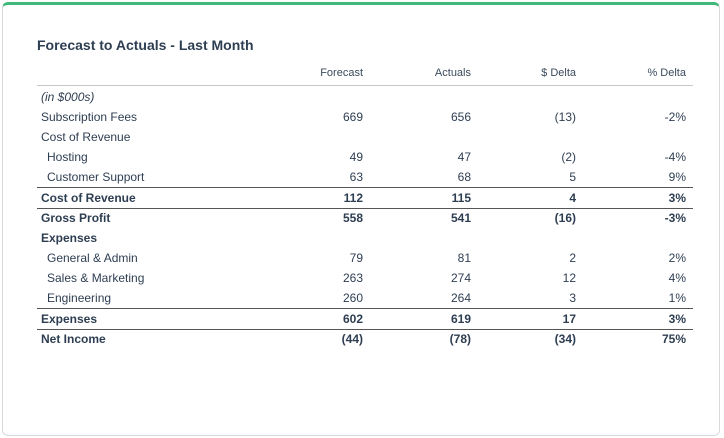 The width and height of the screenshot is (724, 438). Describe the element at coordinates (365, 177) in the screenshot. I see `table-row: Customer Support 63 68 5 9%` at that location.